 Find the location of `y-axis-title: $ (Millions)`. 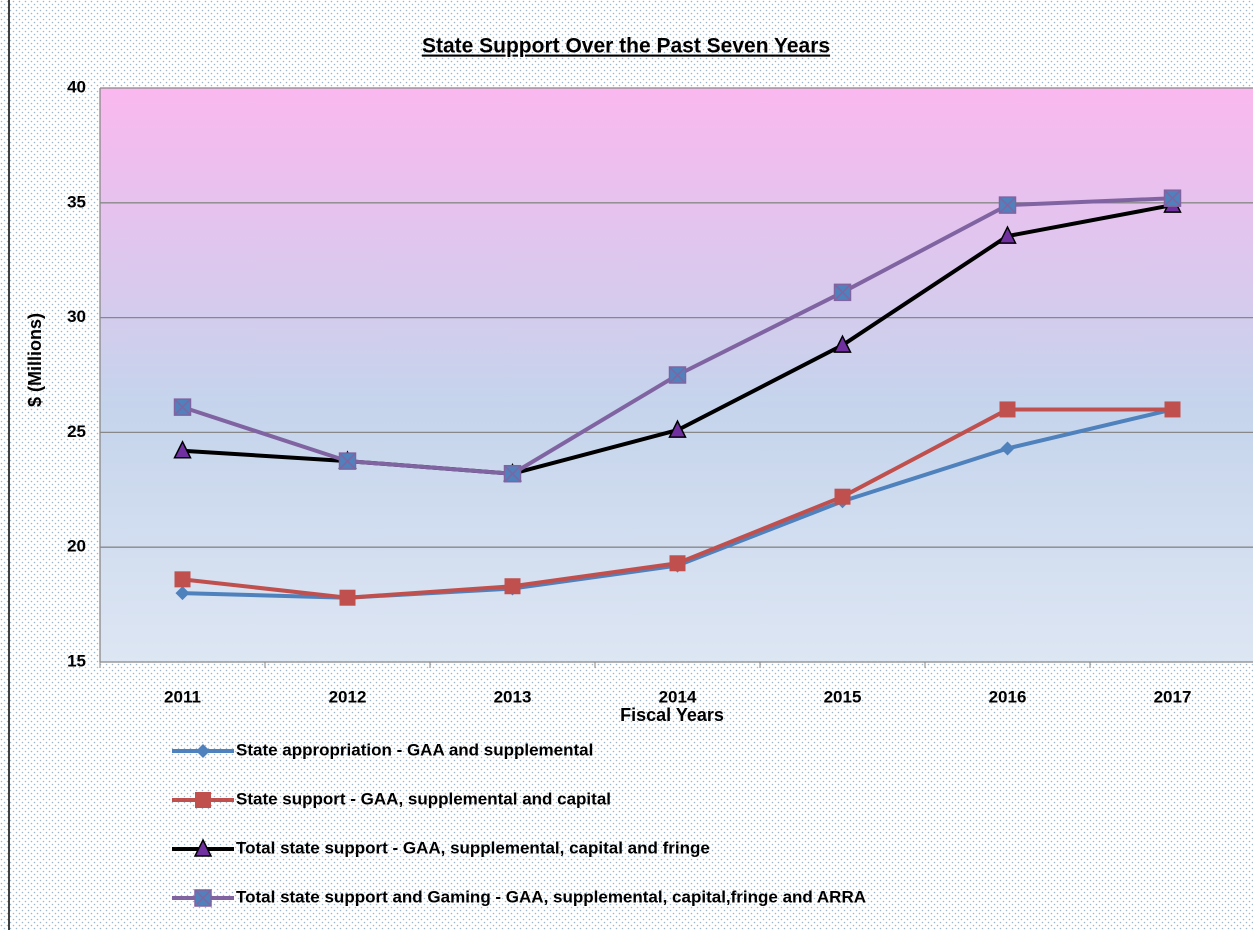

y-axis-title: $ (Millions) is located at coordinates (35, 360).